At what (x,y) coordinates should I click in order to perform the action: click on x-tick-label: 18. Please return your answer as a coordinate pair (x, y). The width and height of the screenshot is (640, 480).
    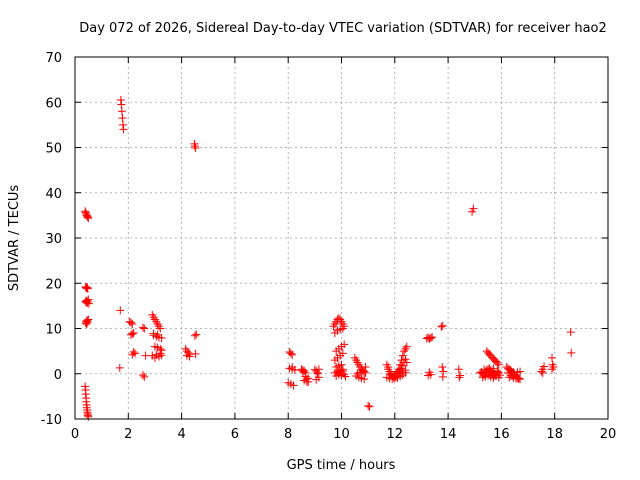
    Looking at the image, I should click on (554, 434).